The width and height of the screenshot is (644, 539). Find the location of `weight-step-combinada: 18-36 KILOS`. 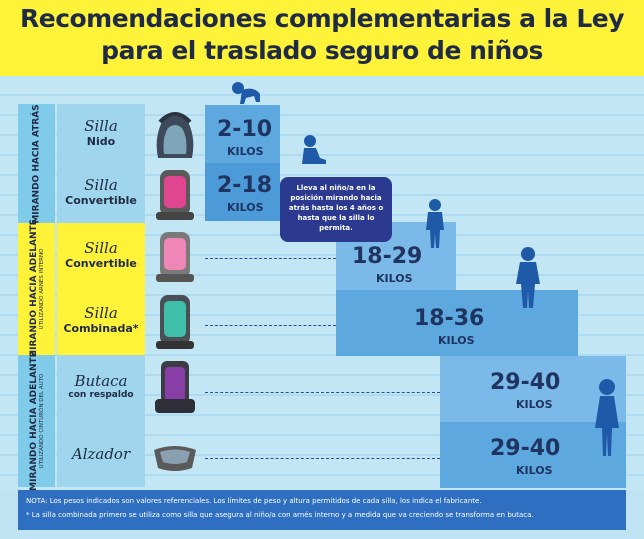

weight-step-combinada: 18-36 KILOS is located at coordinates (457, 323).